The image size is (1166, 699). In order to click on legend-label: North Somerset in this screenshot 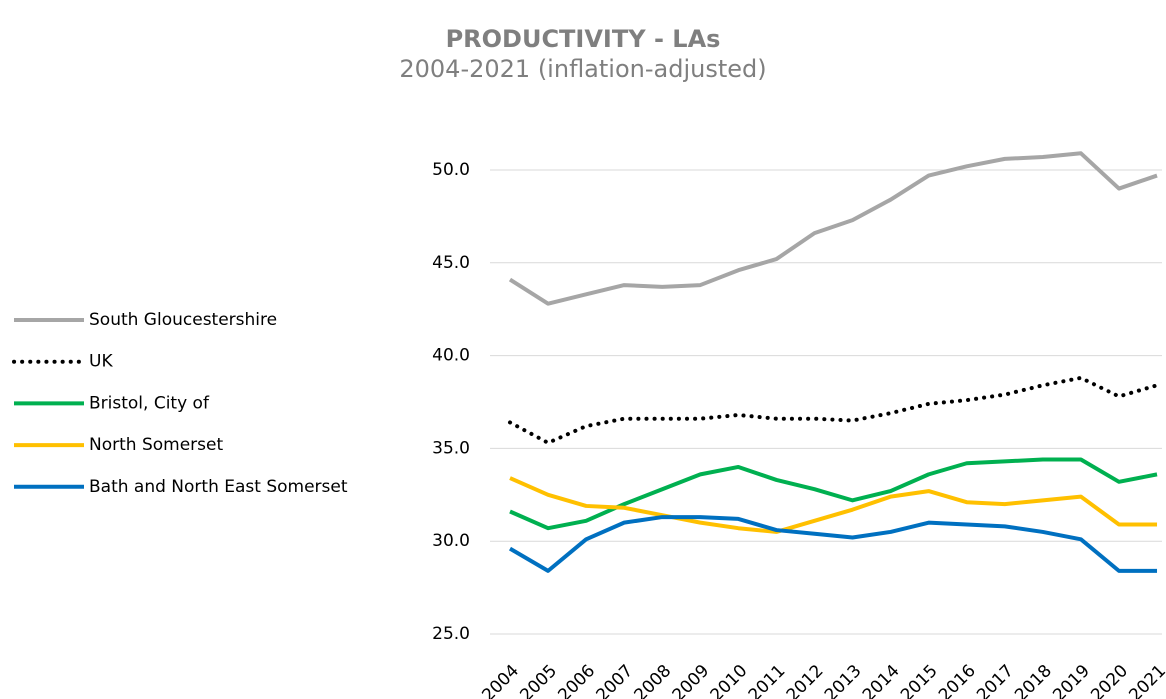, I will do `click(156, 445)`.